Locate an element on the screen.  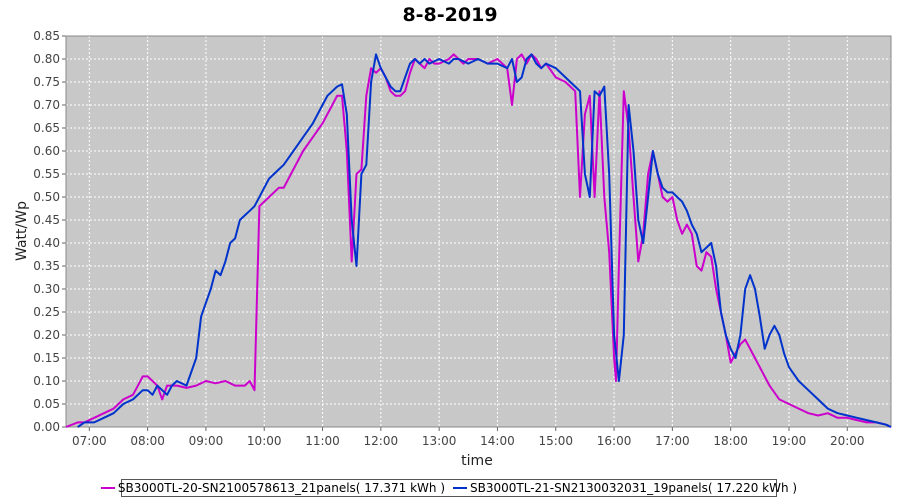
y-tick-label: 0.15 is located at coordinates (46, 358).